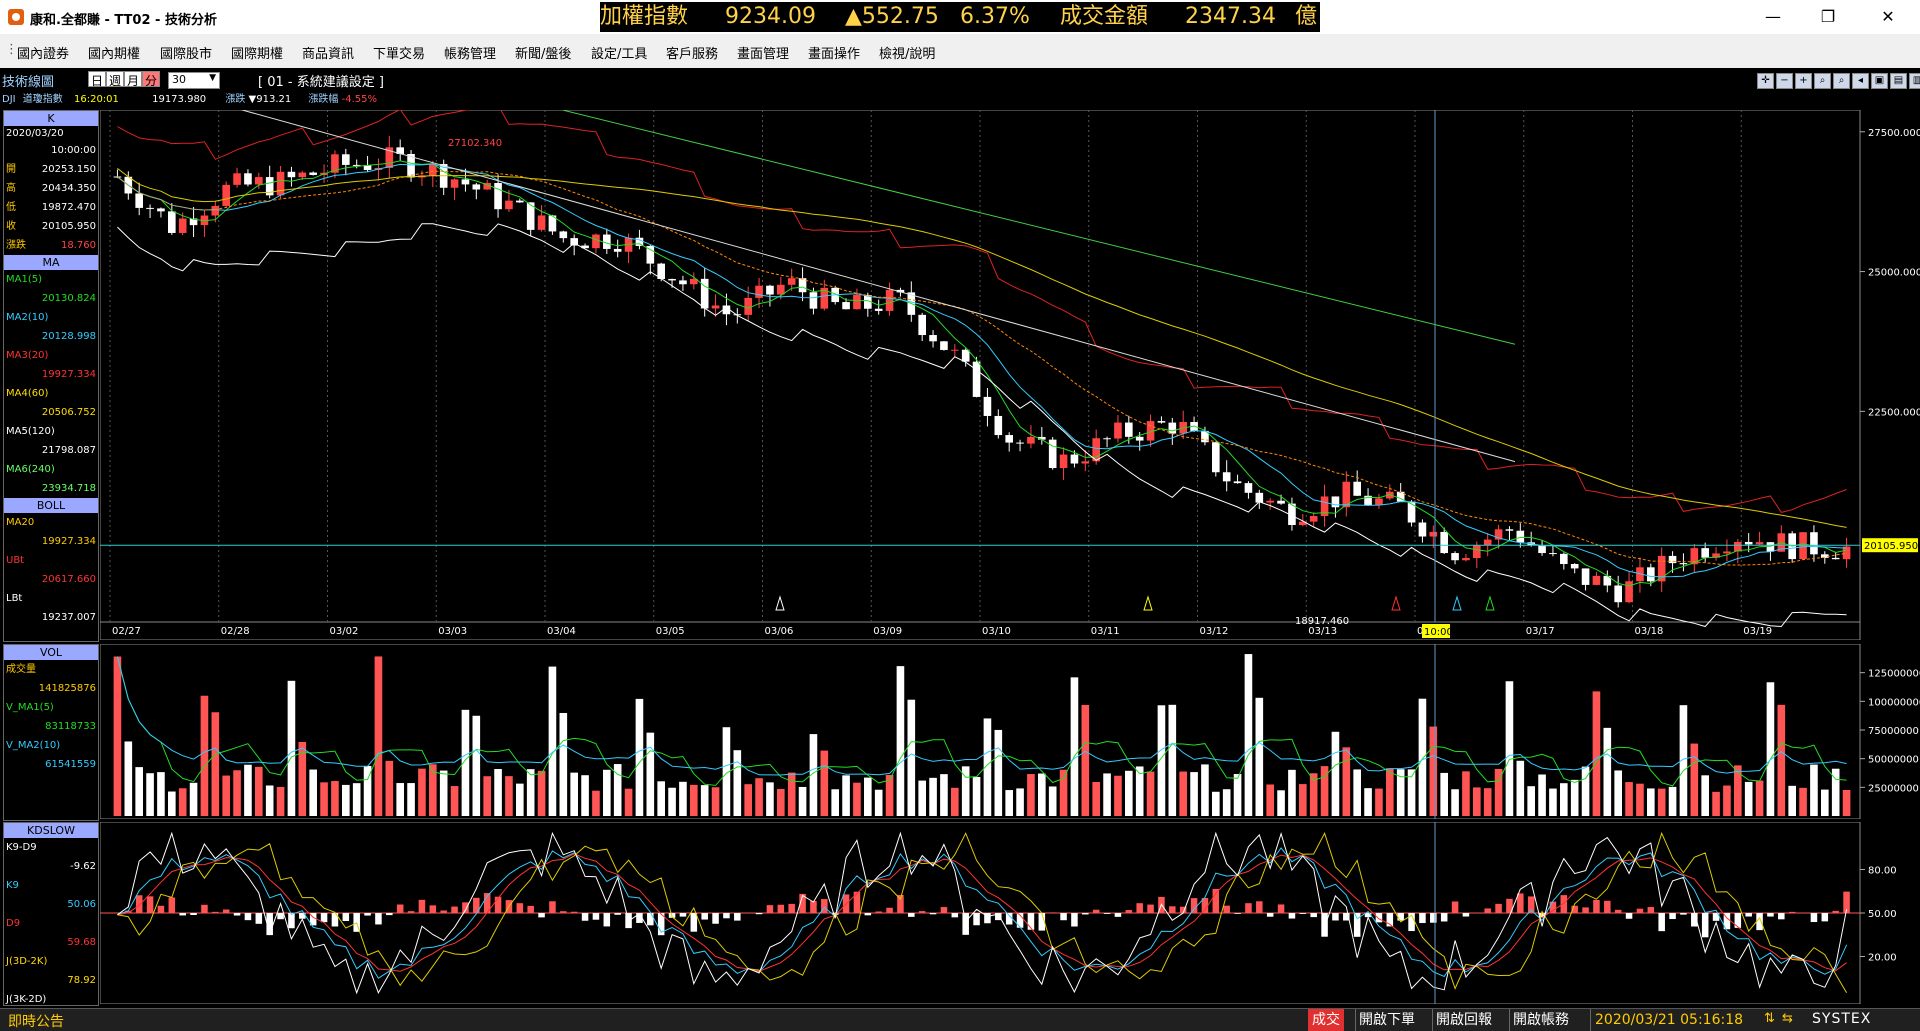  Describe the element at coordinates (1803, 81) in the screenshot. I see `zoom-in-icon: +` at that location.